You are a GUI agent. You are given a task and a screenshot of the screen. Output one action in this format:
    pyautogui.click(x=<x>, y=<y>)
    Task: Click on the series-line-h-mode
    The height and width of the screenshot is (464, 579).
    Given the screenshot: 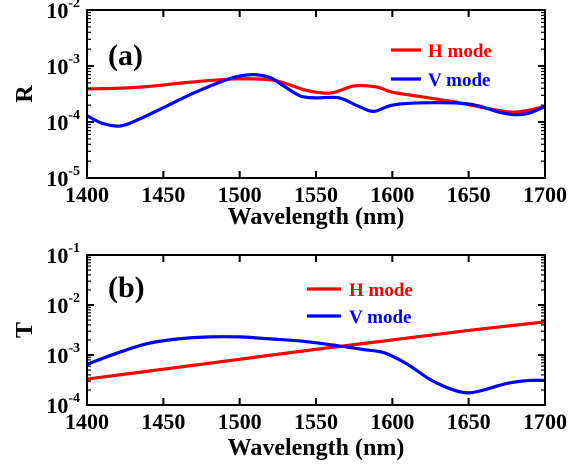 What is the action you would take?
    pyautogui.click(x=316, y=350)
    